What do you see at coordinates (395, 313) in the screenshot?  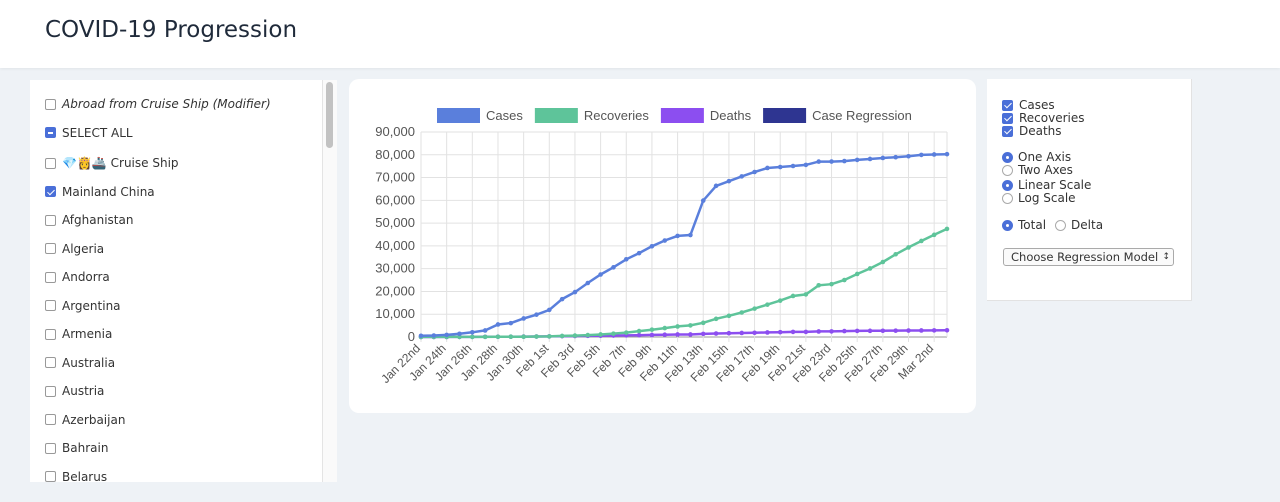 I see `y-tick-label: 10,000` at bounding box center [395, 313].